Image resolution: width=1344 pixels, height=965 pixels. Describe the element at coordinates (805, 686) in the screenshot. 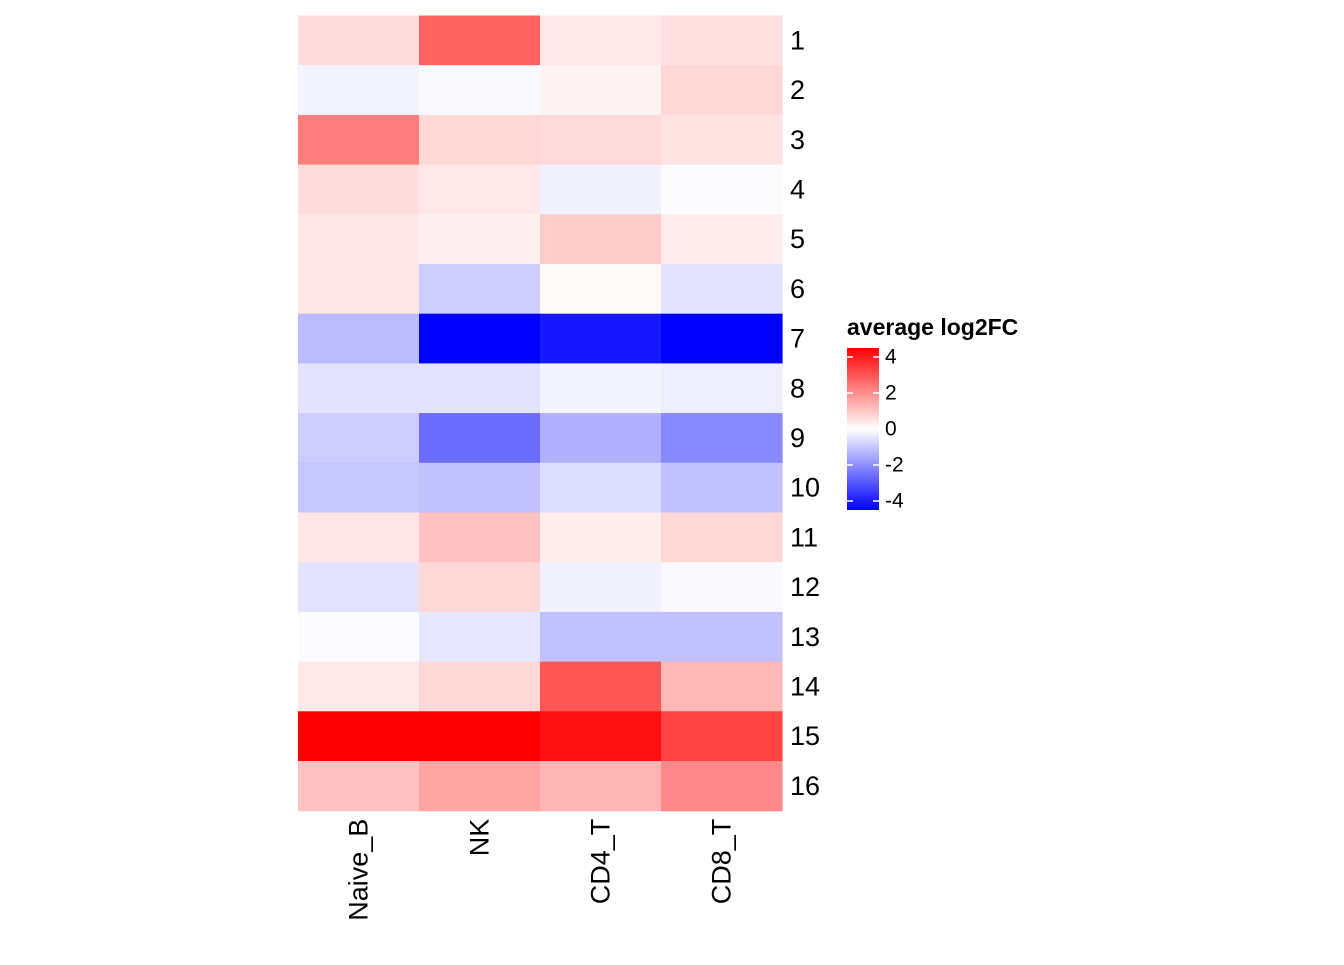

I see `row-label: 14` at that location.